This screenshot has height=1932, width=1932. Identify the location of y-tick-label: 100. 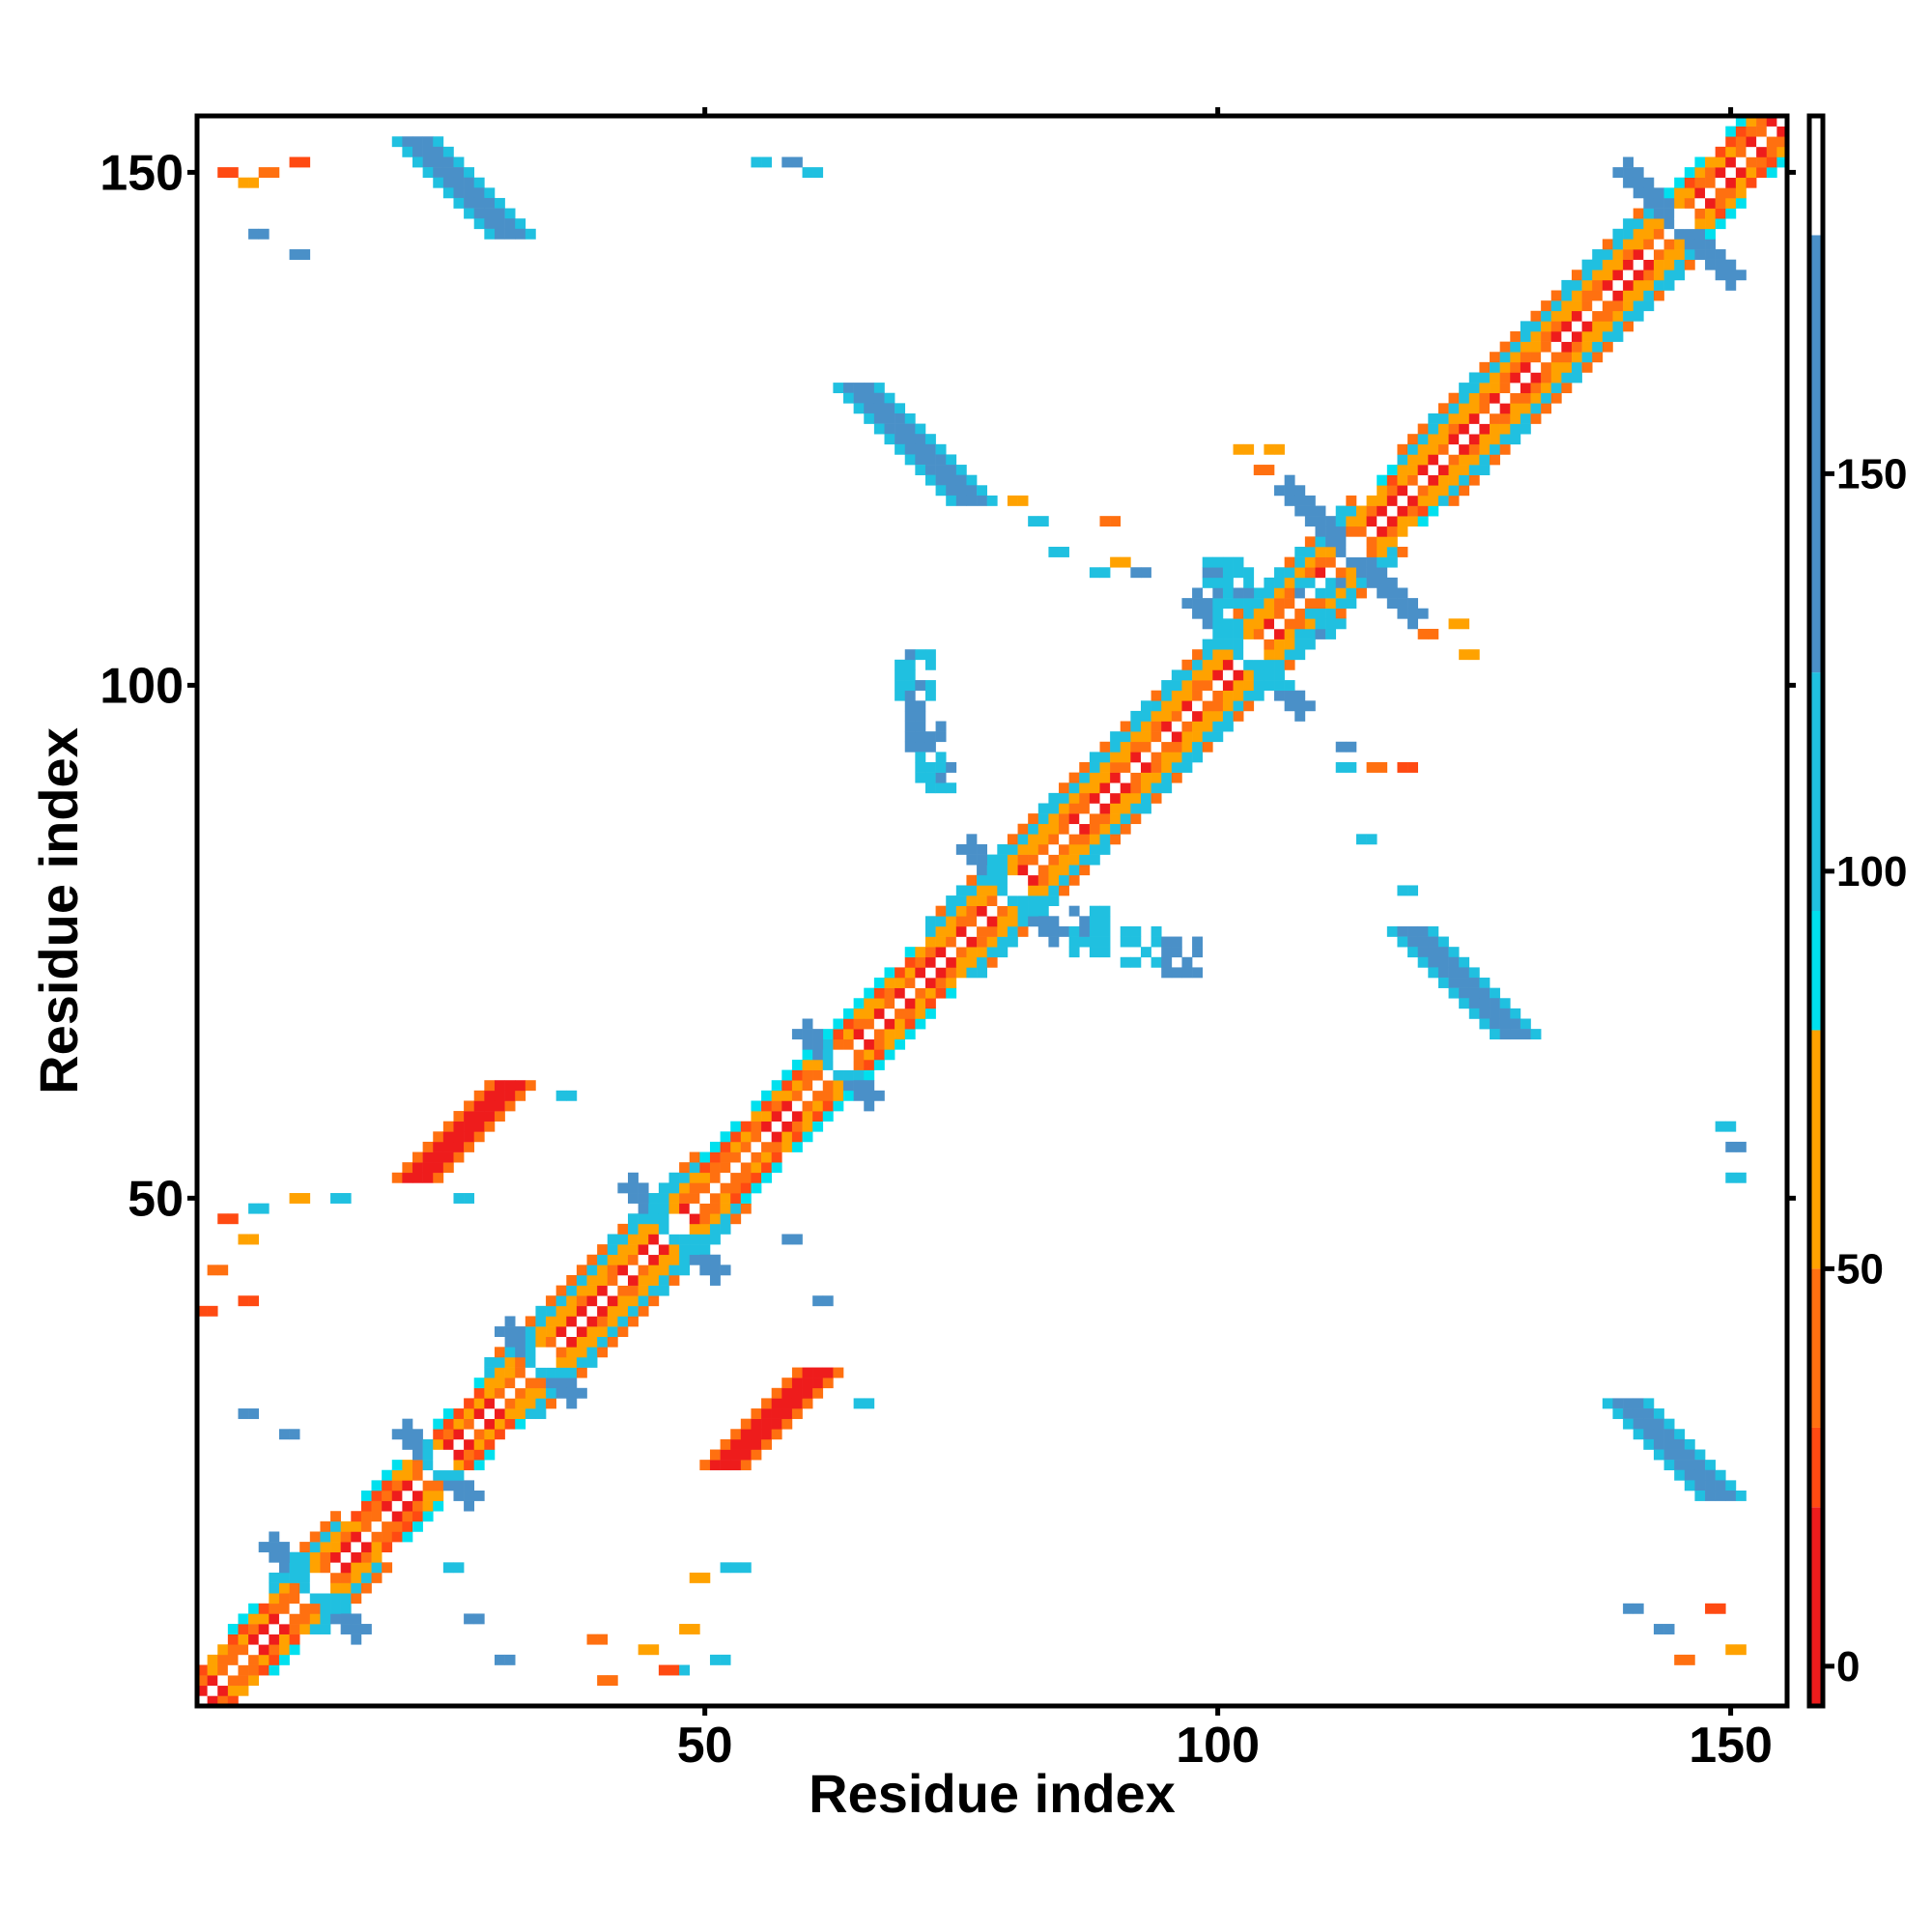
(141, 686).